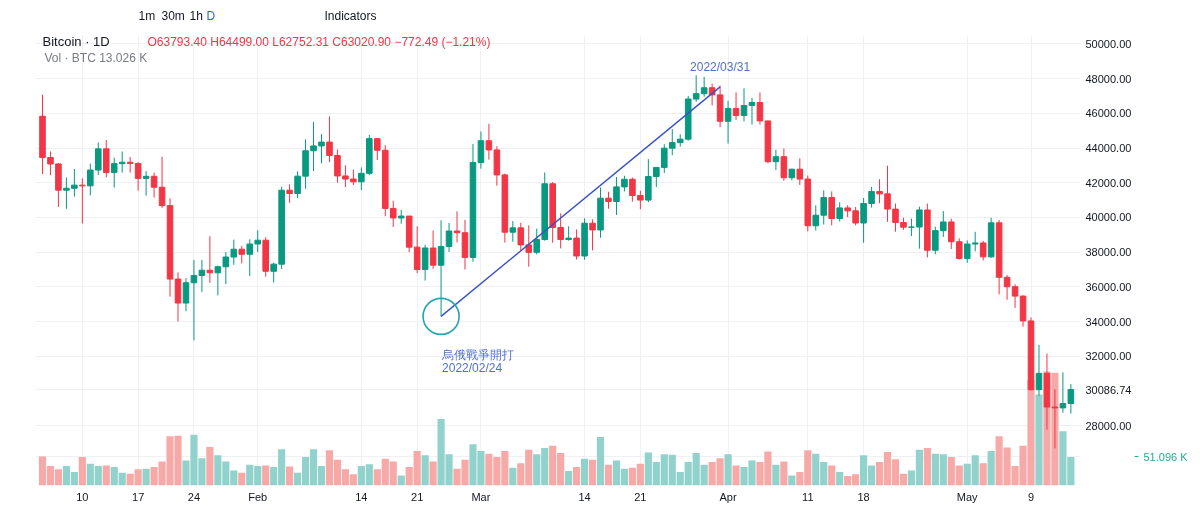 Image resolution: width=1200 pixels, height=507 pixels. Describe the element at coordinates (1108, 286) in the screenshot. I see `y-tick-label: 36000.00` at that location.